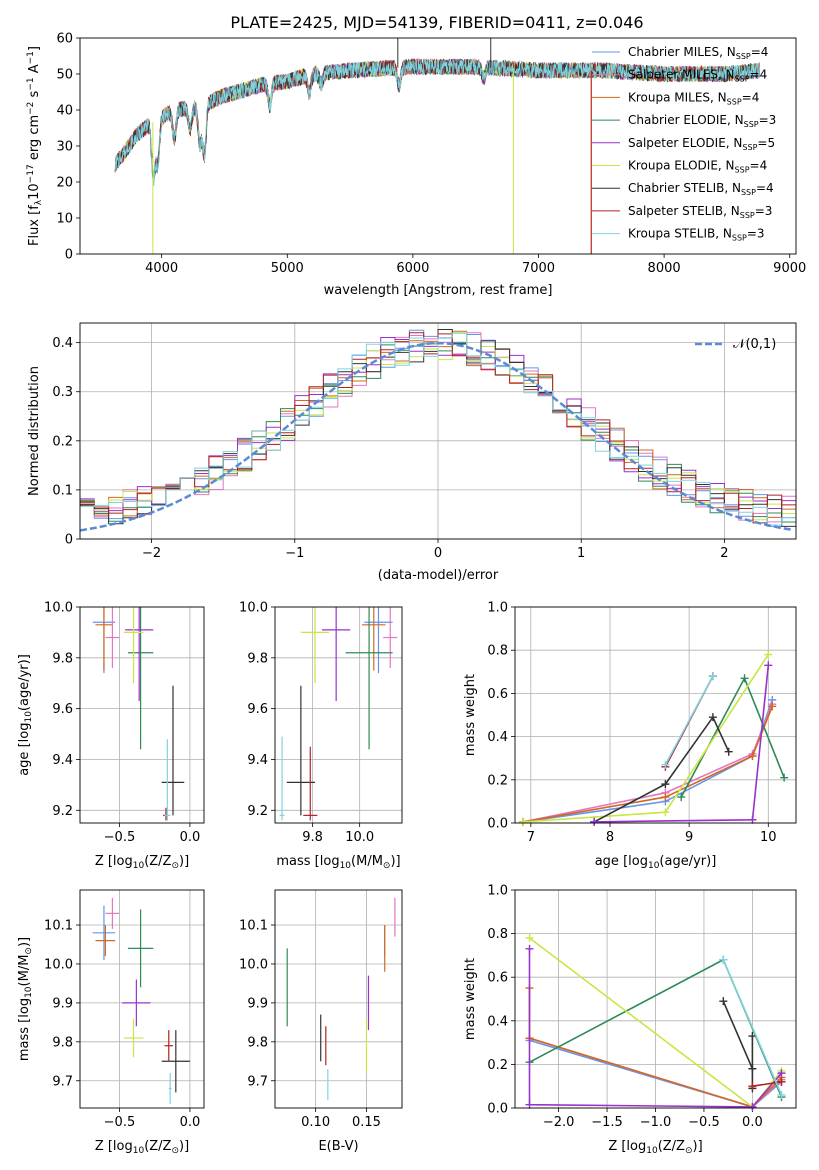  Describe the element at coordinates (702, 121) in the screenshot. I see `legend-label: Chabrier ELODIE, NSSP=3` at that location.